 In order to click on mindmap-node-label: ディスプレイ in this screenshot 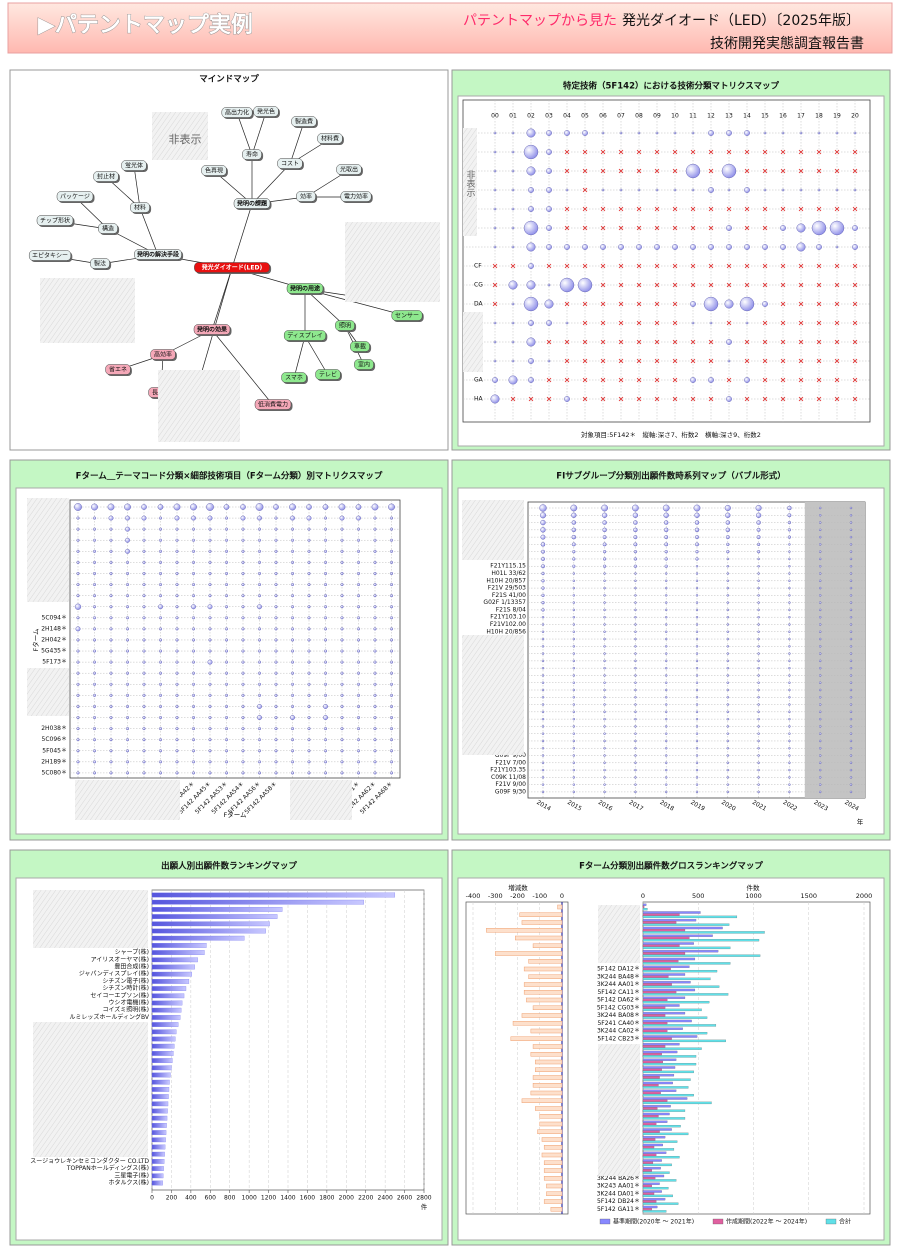, I will do `click(305, 336)`.